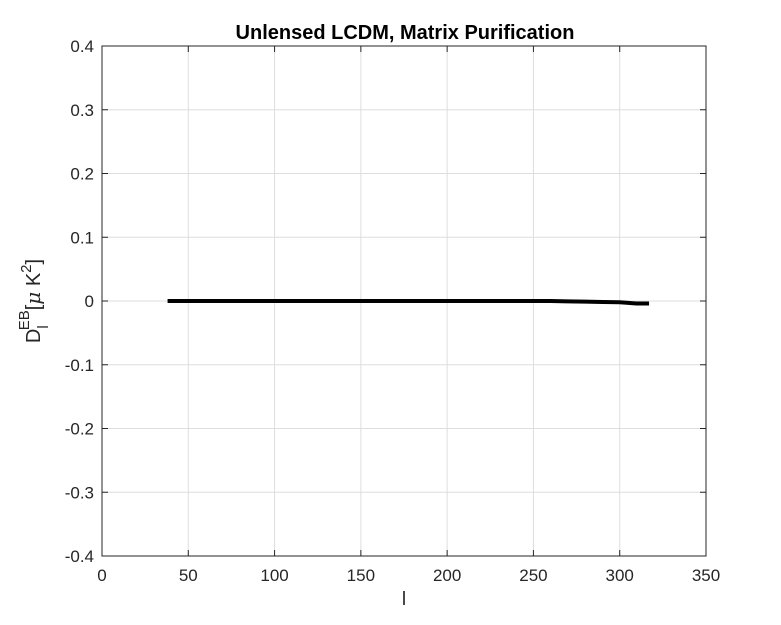  What do you see at coordinates (82, 237) in the screenshot?
I see `y-tick-label: 0.1` at bounding box center [82, 237].